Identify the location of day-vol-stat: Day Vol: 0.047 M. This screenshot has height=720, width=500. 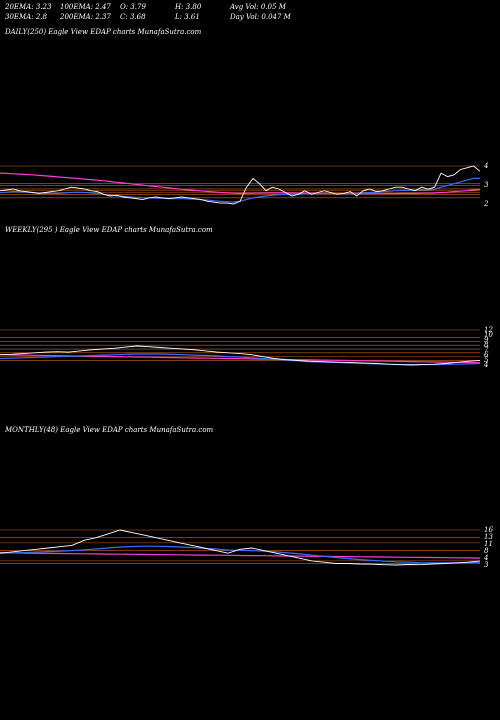
(260, 17).